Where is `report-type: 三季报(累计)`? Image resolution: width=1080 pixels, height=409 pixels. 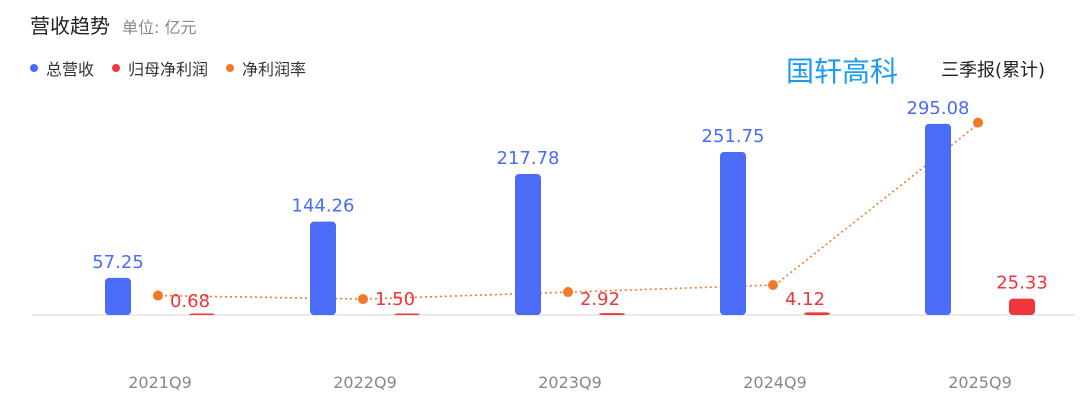 report-type: 三季报(累计) is located at coordinates (993, 70).